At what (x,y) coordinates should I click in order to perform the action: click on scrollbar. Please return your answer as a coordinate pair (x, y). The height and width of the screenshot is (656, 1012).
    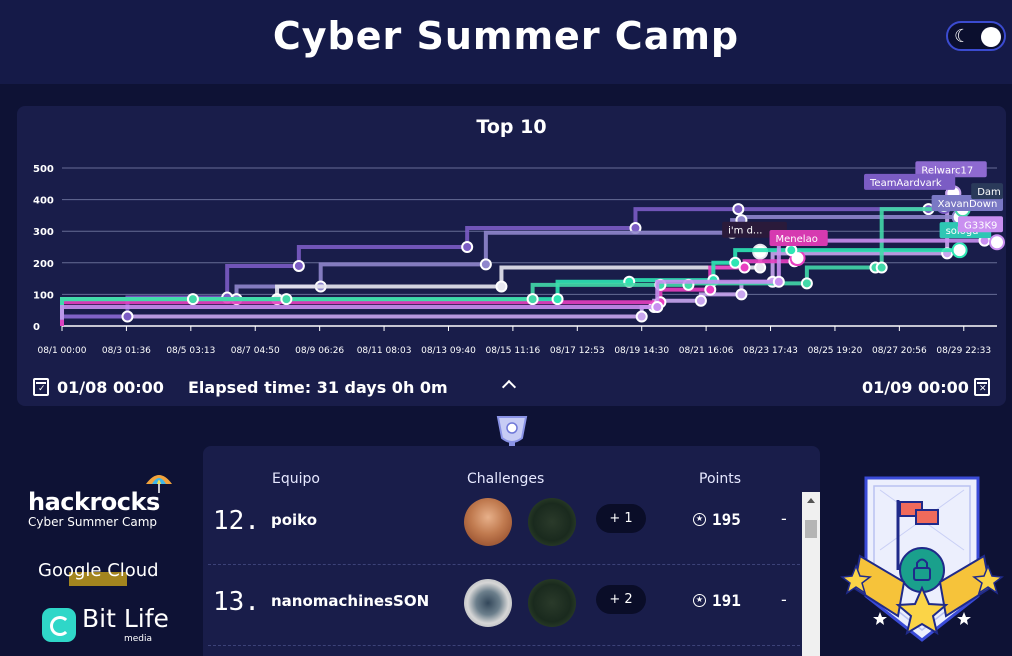
    Looking at the image, I should click on (811, 574).